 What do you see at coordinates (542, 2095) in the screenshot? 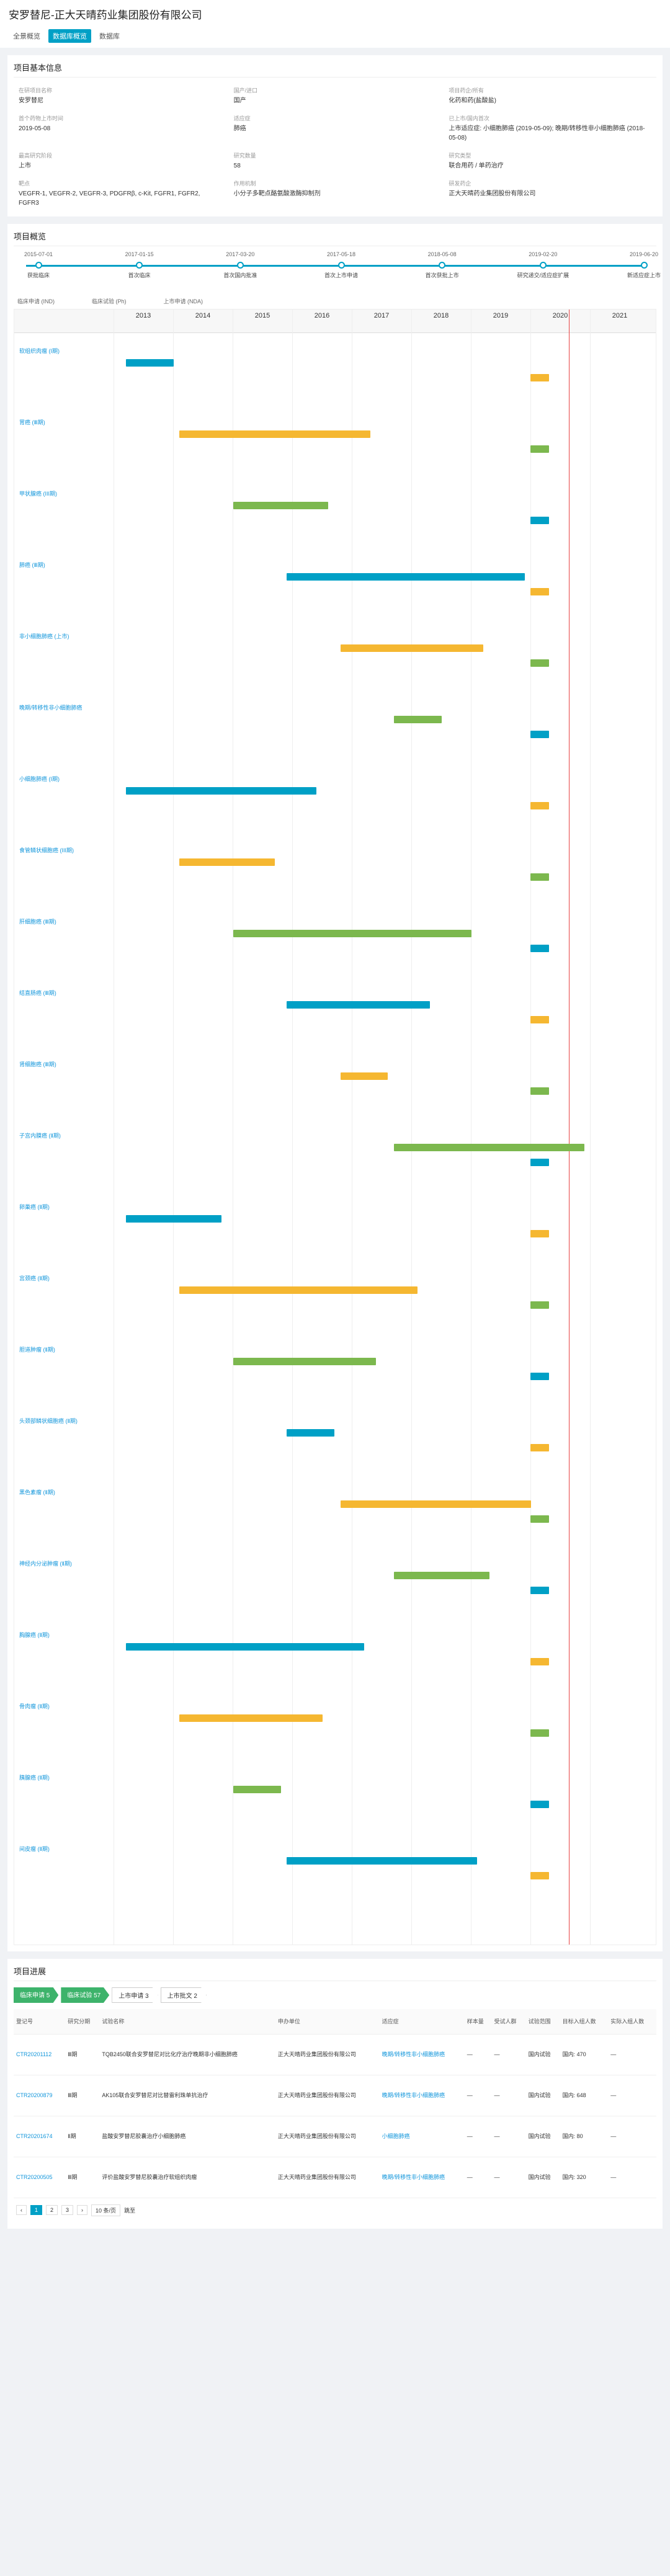
I see `table-cell: 国内试验` at bounding box center [542, 2095].